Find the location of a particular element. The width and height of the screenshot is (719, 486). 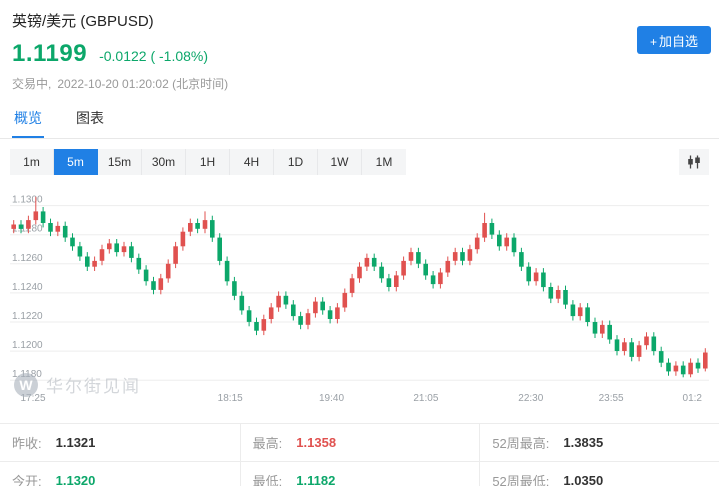

quote-timestamp: 2022-10-20 01:20:02 (北京时间) is located at coordinates (143, 84).